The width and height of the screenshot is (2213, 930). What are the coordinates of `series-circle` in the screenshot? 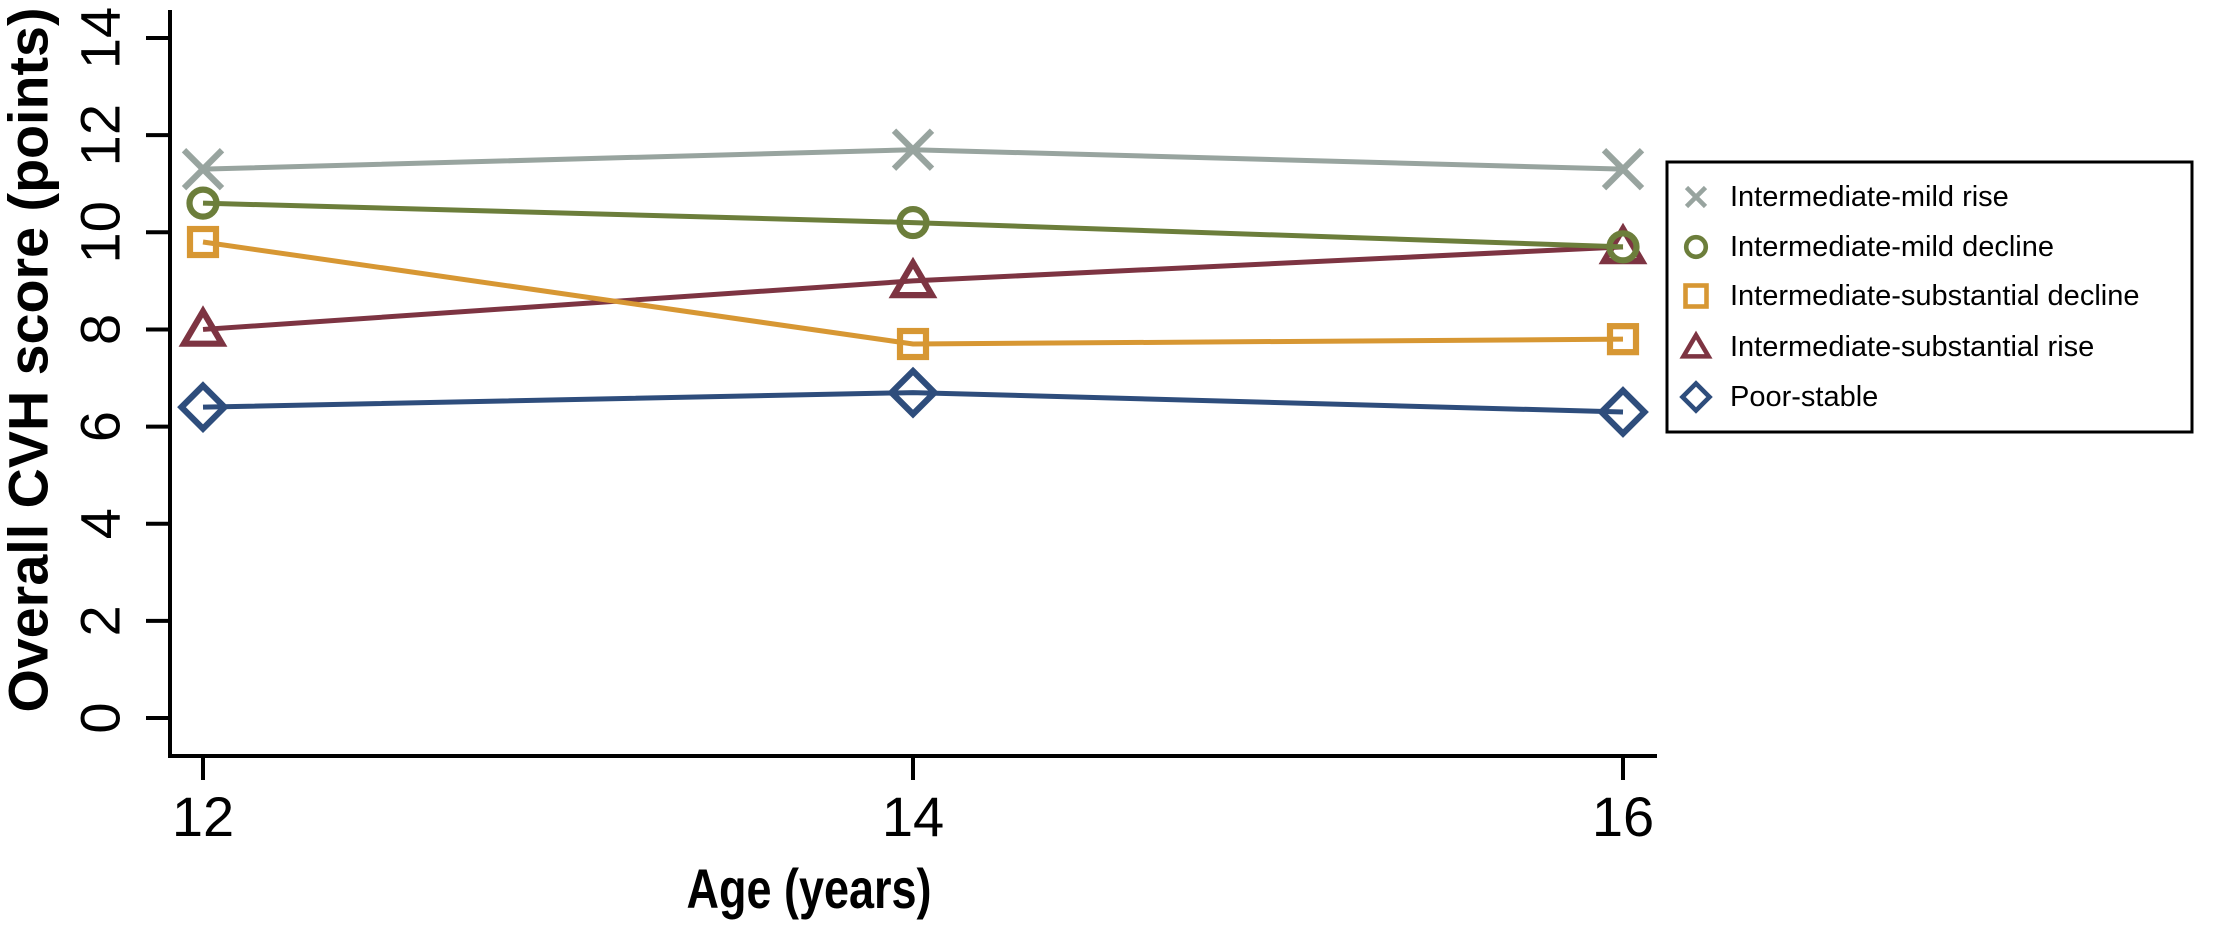 It's located at (913, 225).